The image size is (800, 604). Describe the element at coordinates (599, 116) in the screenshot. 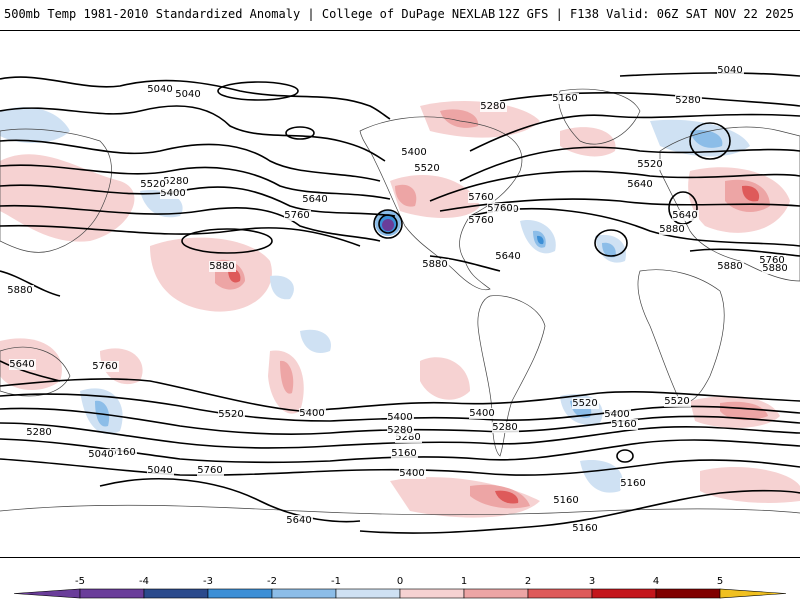

I see `greenland-coast` at that location.